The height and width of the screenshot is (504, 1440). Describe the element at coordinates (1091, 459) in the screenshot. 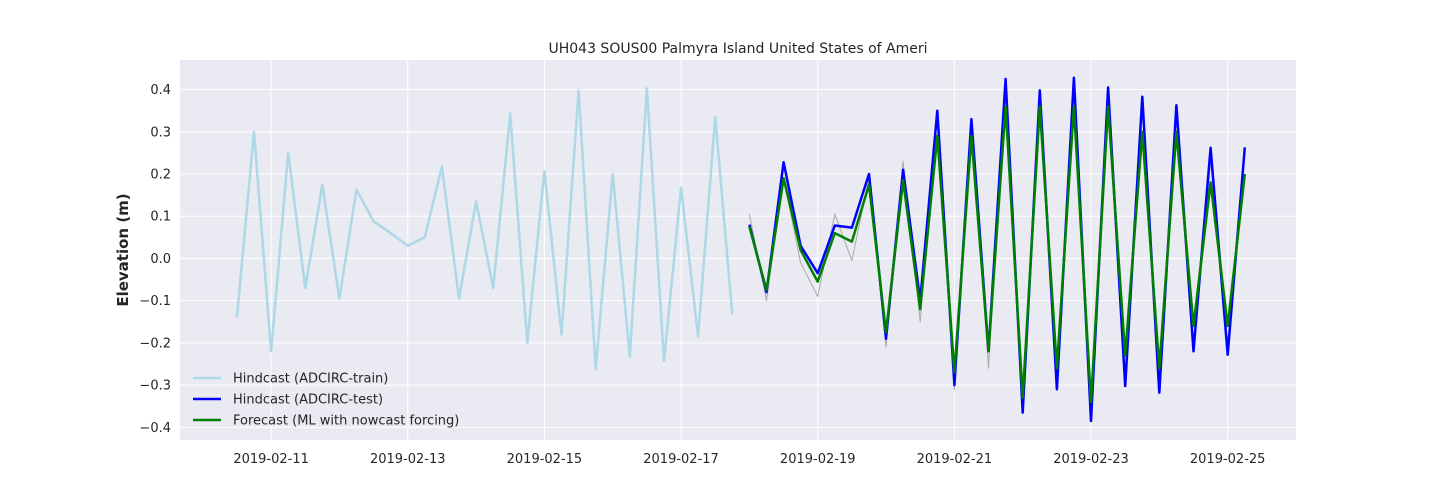

I see `x-tick-label: 2019-02-23` at that location.